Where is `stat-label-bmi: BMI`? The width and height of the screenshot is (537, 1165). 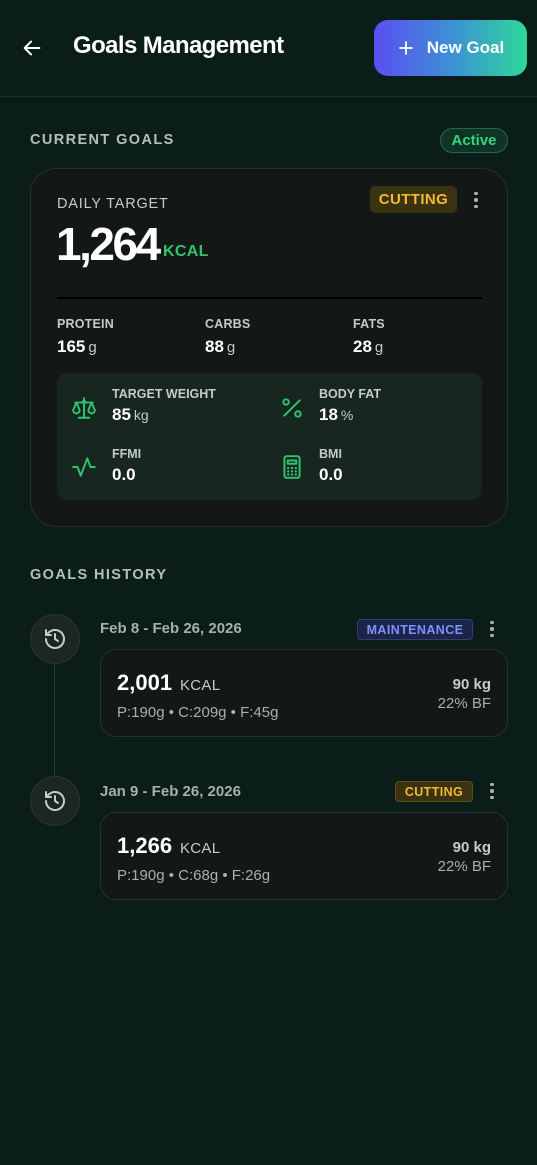 stat-label-bmi: BMI is located at coordinates (330, 454).